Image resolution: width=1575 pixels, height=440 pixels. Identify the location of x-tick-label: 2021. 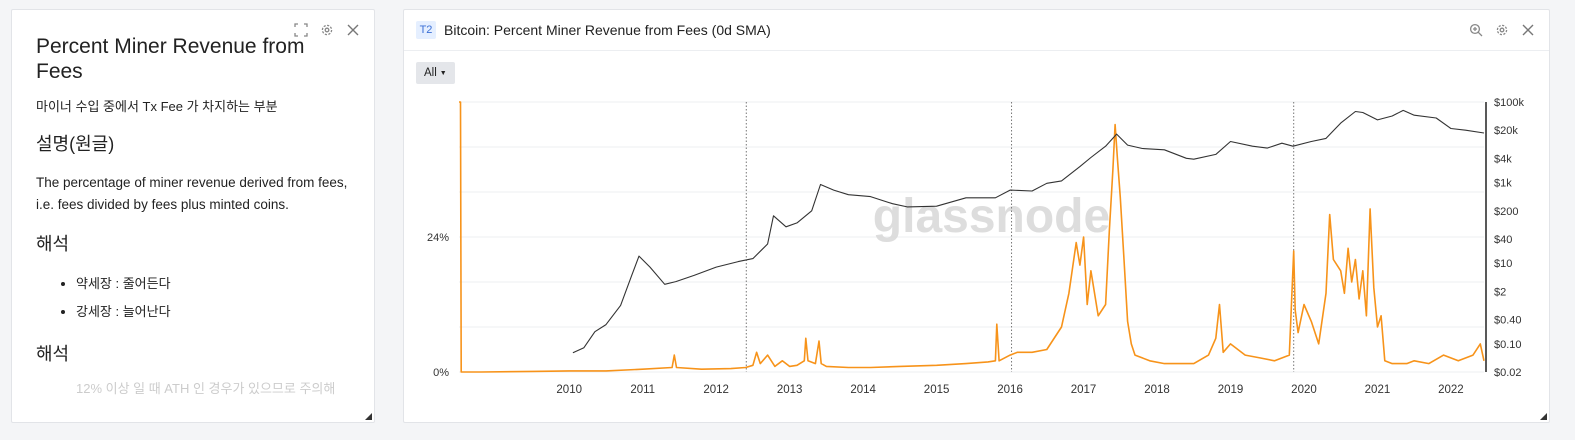
(1378, 390).